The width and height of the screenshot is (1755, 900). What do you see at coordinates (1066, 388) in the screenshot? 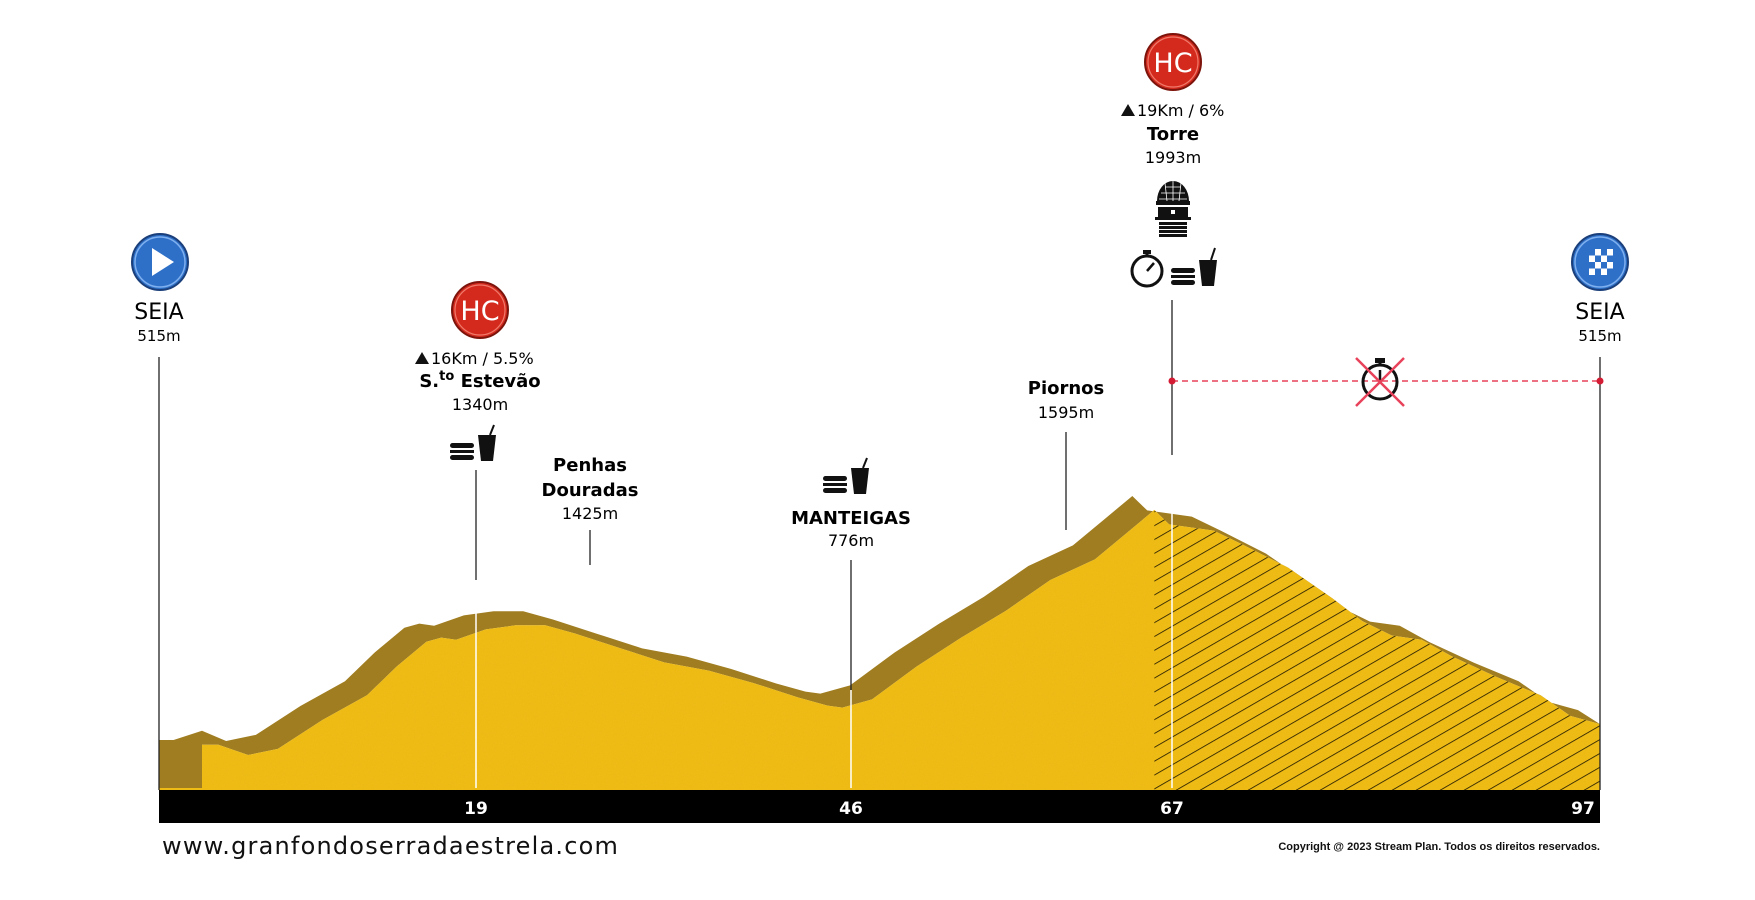
I see `waypoint-piornos-name: Piornos` at bounding box center [1066, 388].